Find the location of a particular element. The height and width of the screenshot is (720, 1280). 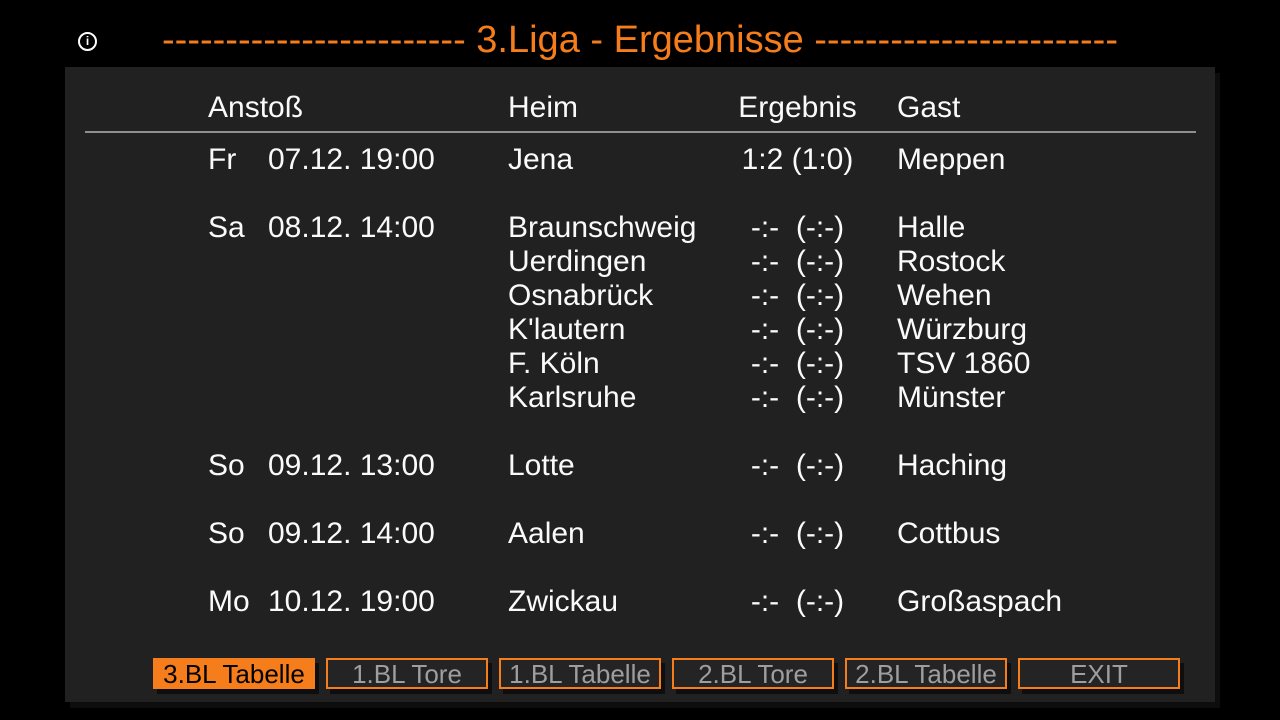

table-row: So 09.12. 13:00 Lotte -:- (-:-) Haching is located at coordinates (640, 466).